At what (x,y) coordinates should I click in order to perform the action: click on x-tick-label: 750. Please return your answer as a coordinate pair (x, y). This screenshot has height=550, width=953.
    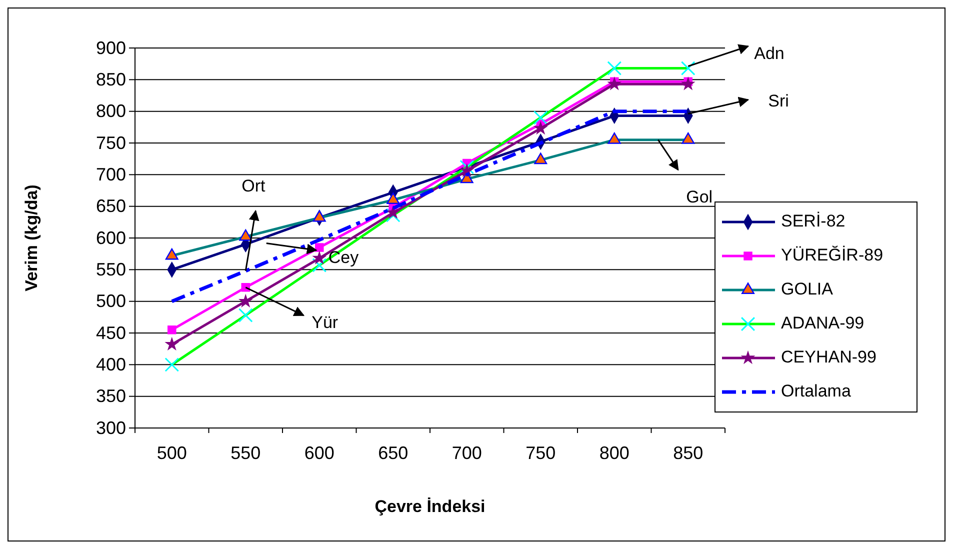
    Looking at the image, I should click on (541, 452).